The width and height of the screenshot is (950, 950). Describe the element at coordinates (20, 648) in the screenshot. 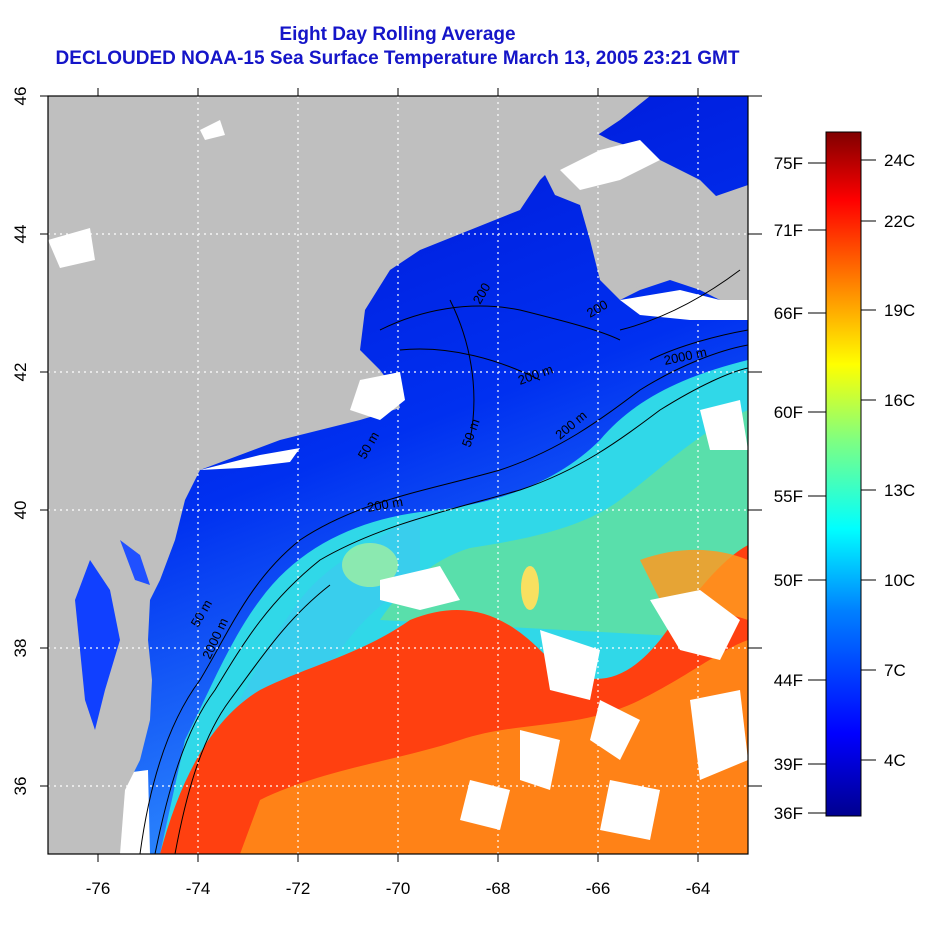

I see `lat-tick-label: 38` at that location.